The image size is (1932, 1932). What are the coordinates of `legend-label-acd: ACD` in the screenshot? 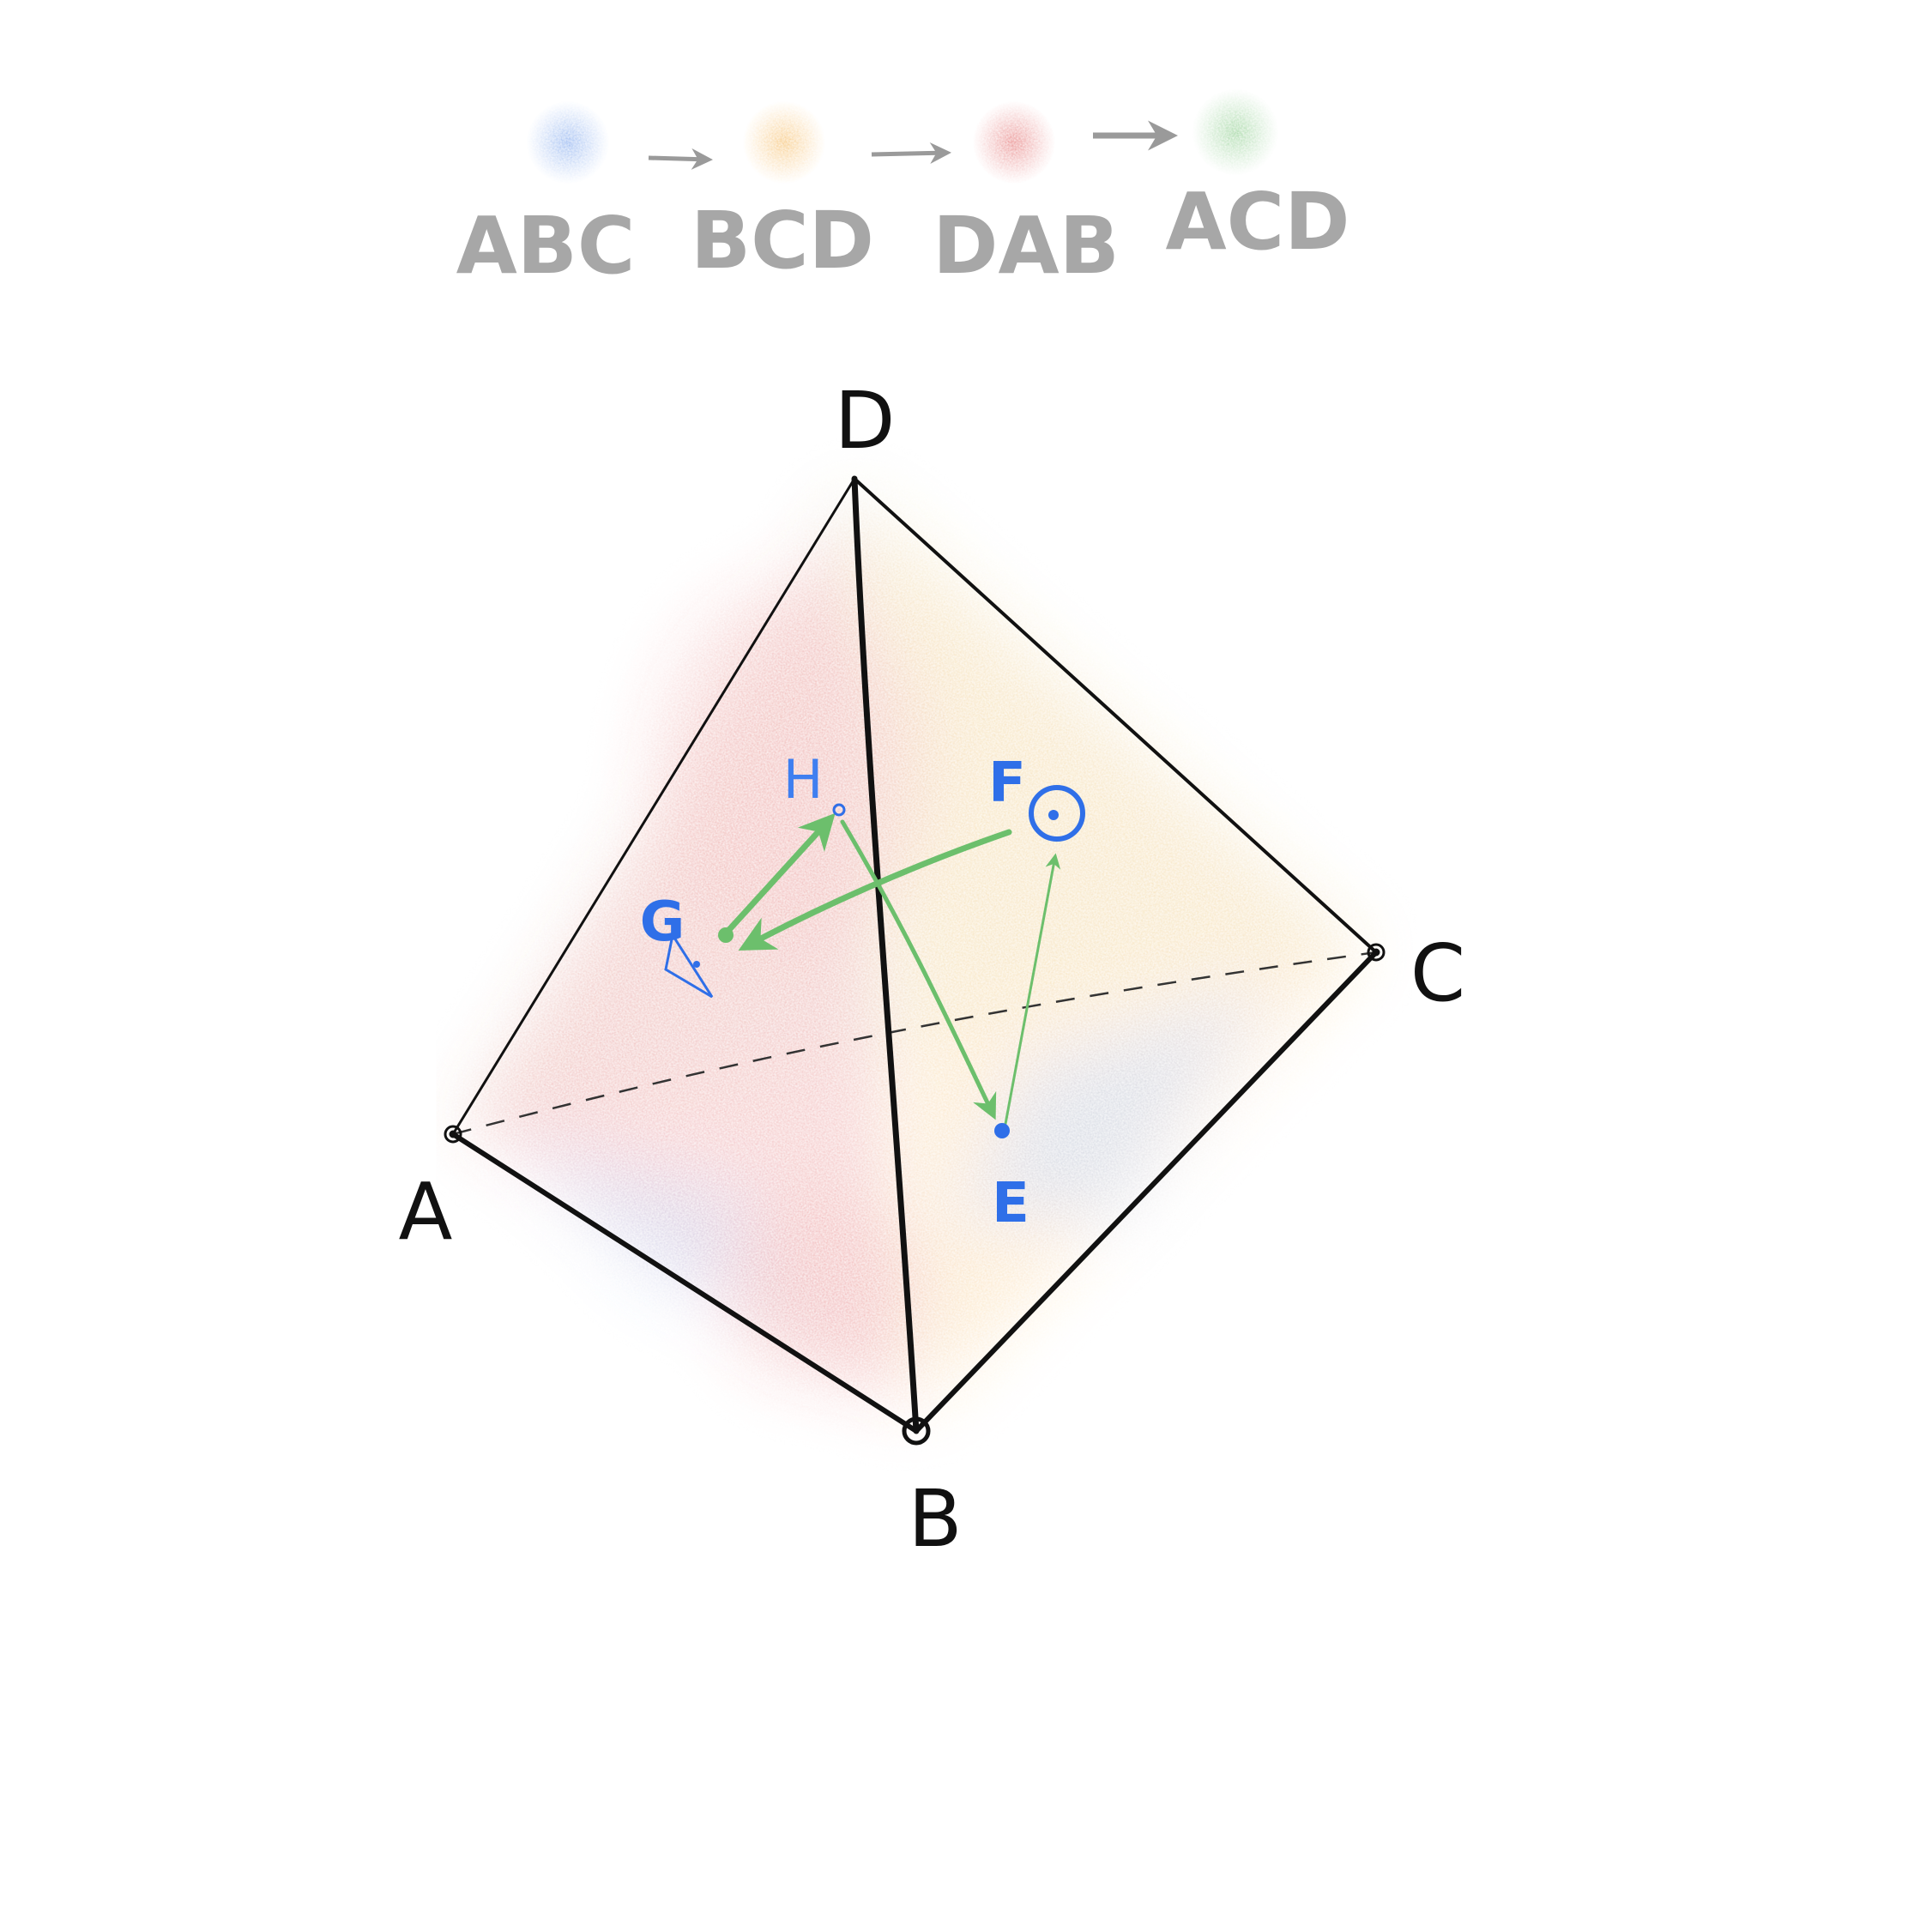 It's located at (1257, 222).